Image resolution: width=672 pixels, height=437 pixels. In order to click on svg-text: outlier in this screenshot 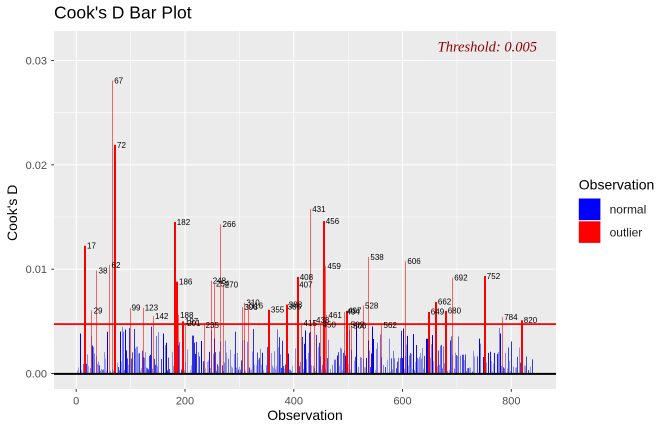, I will do `click(626, 232)`.